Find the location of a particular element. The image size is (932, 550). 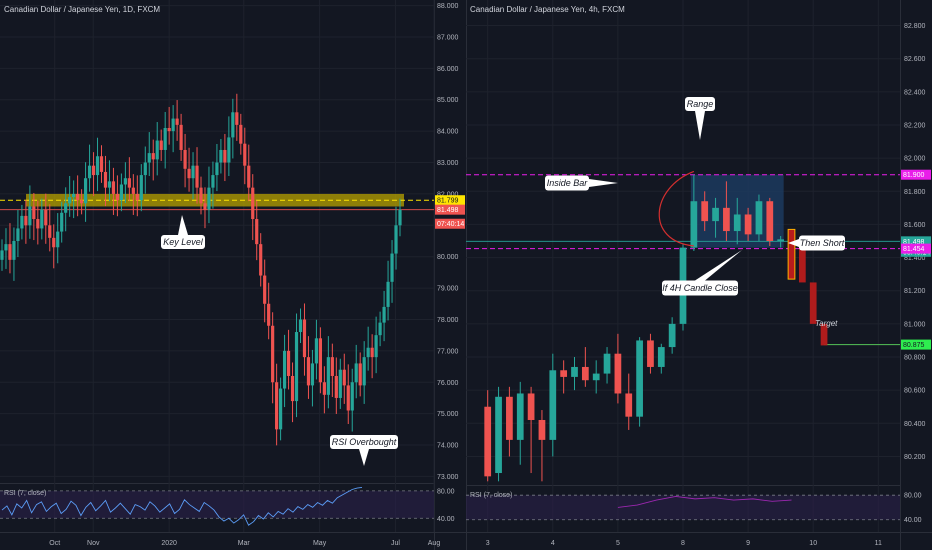

right-xtick-label: 3 is located at coordinates (488, 543).